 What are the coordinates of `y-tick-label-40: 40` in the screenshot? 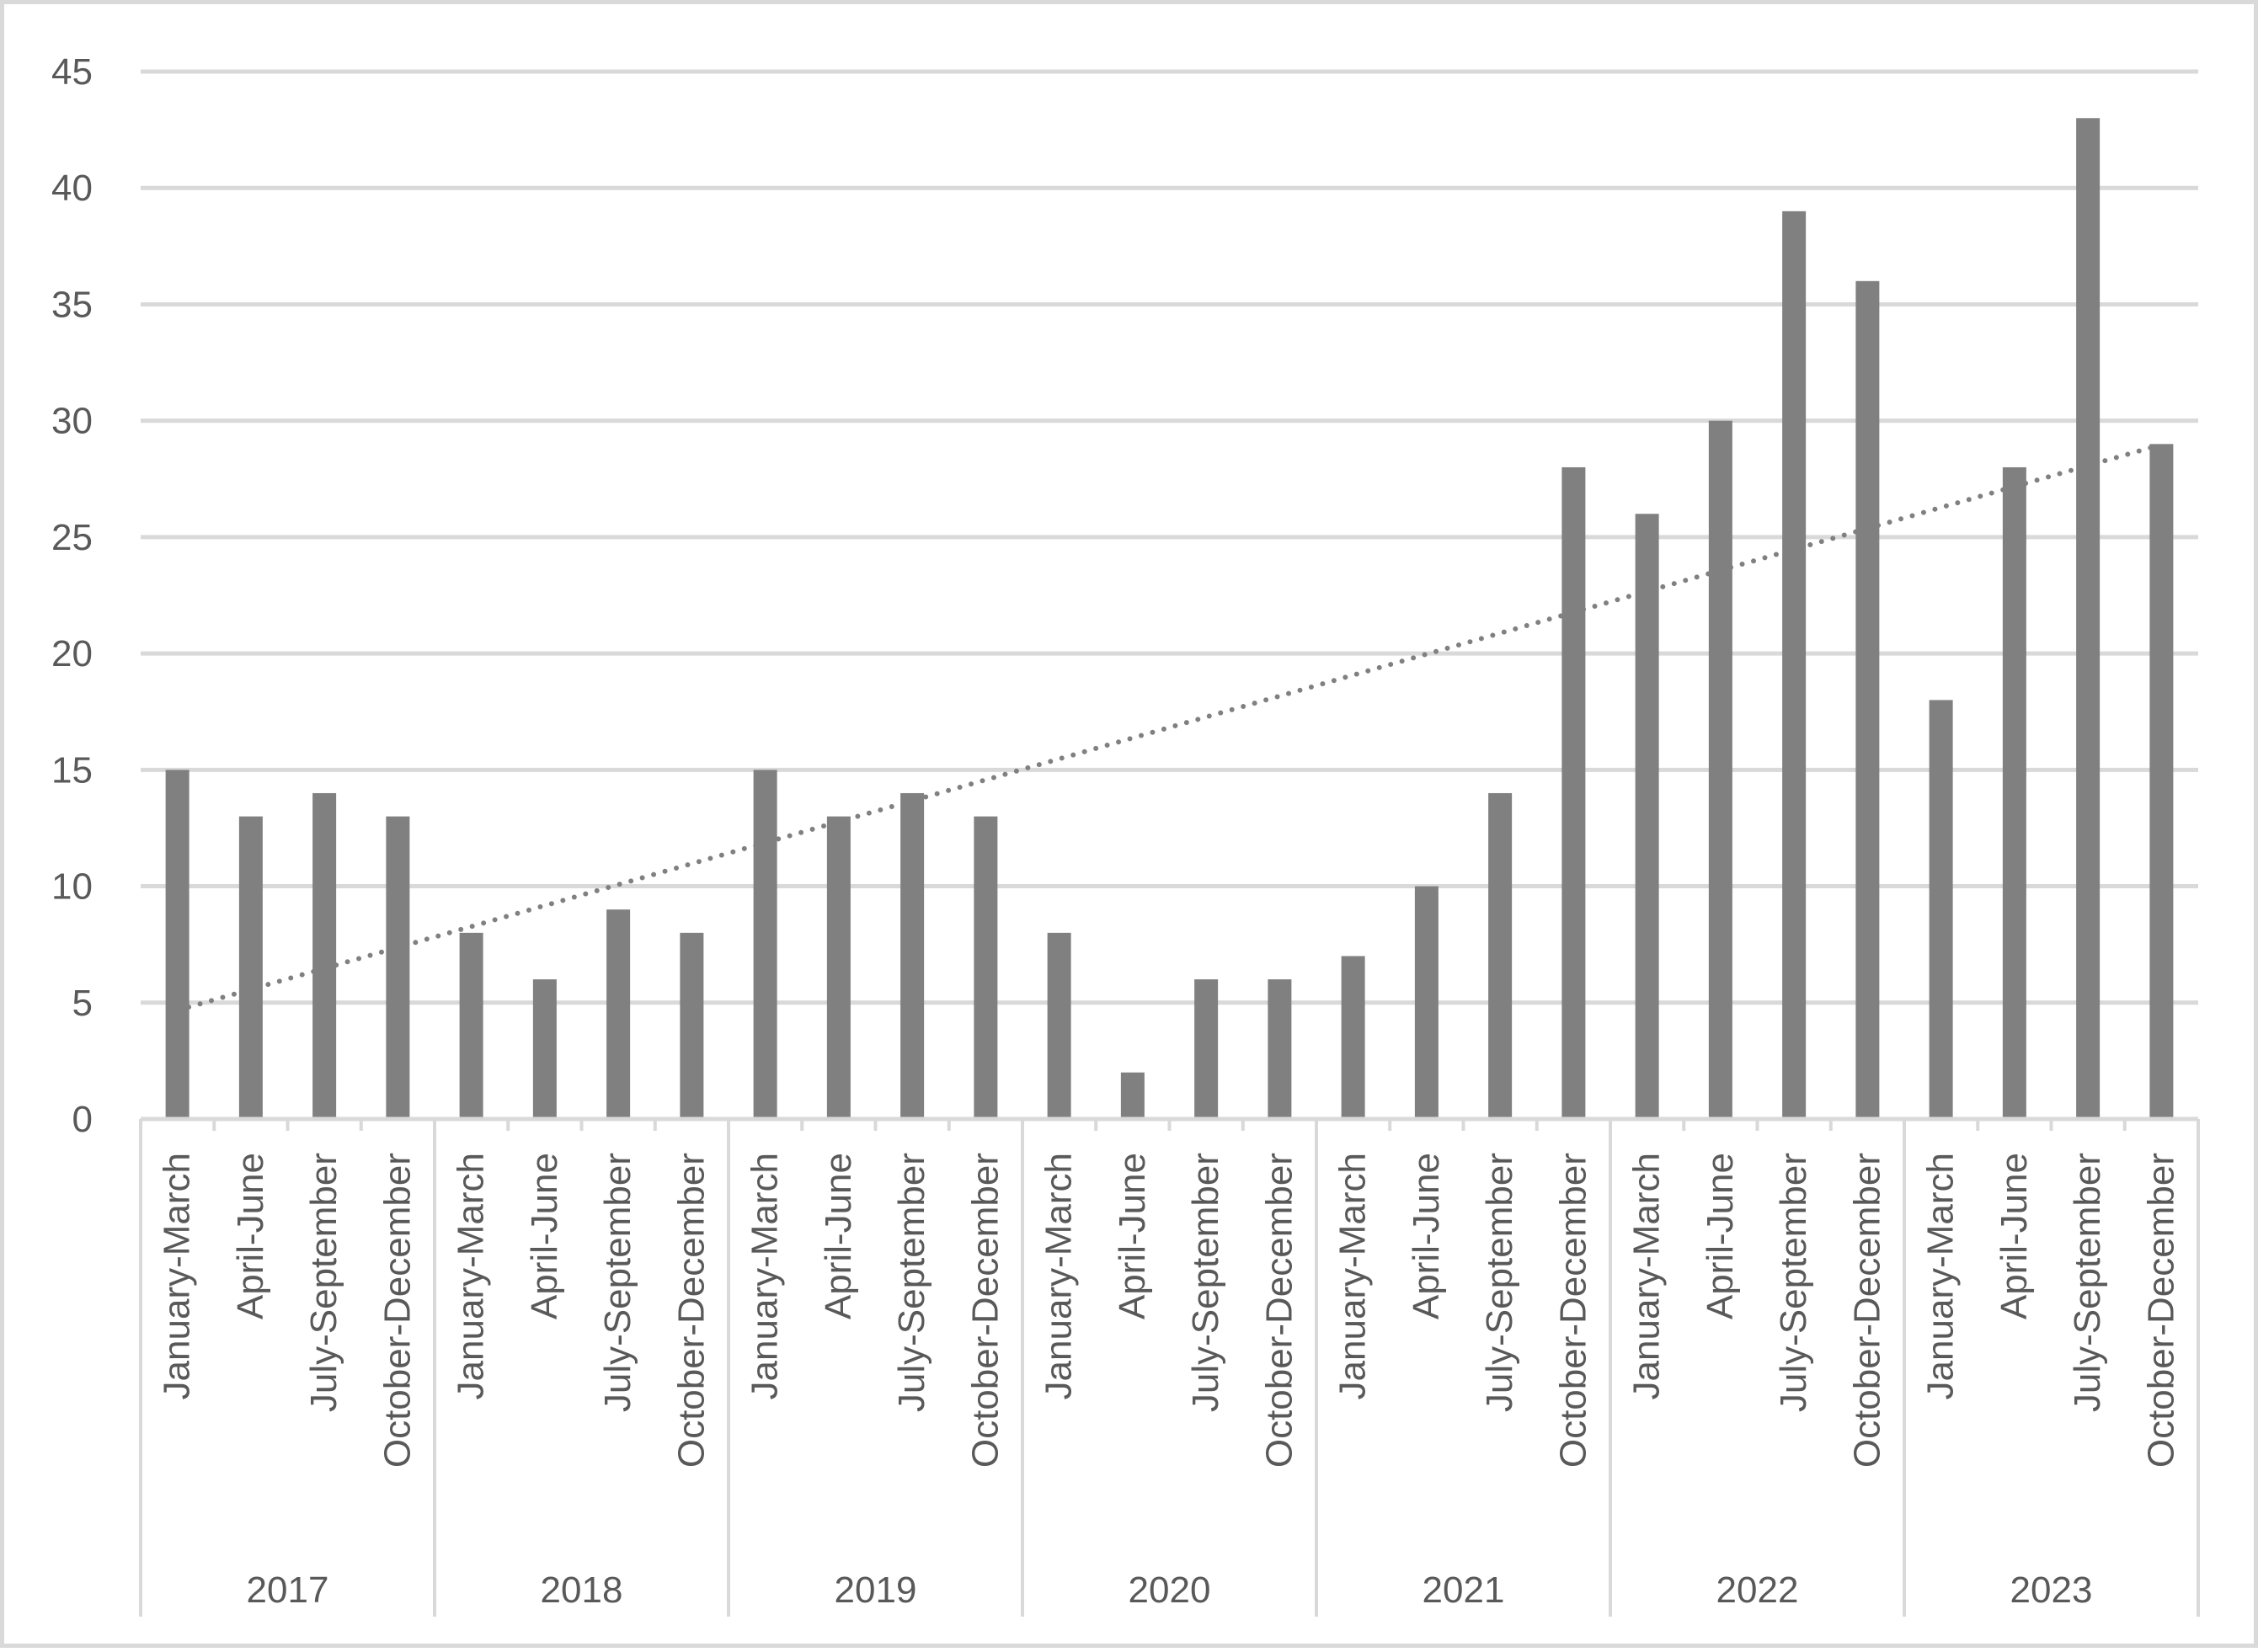 It's located at (72, 188).